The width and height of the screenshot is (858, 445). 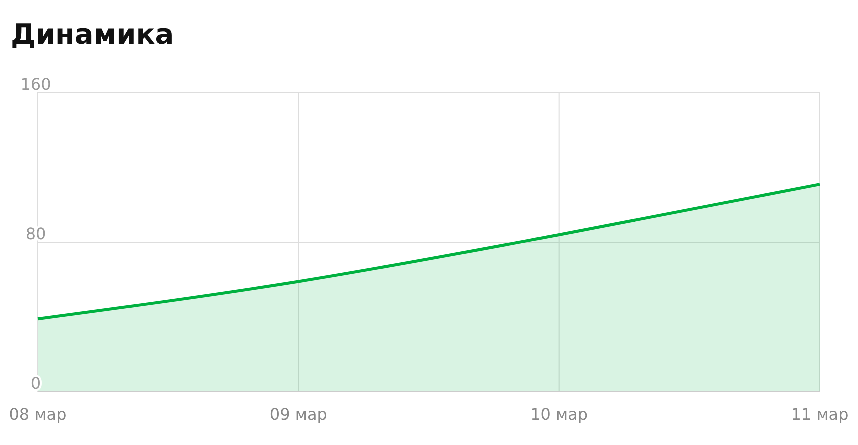 What do you see at coordinates (36, 234) in the screenshot?
I see `y-tick-label: 80` at bounding box center [36, 234].